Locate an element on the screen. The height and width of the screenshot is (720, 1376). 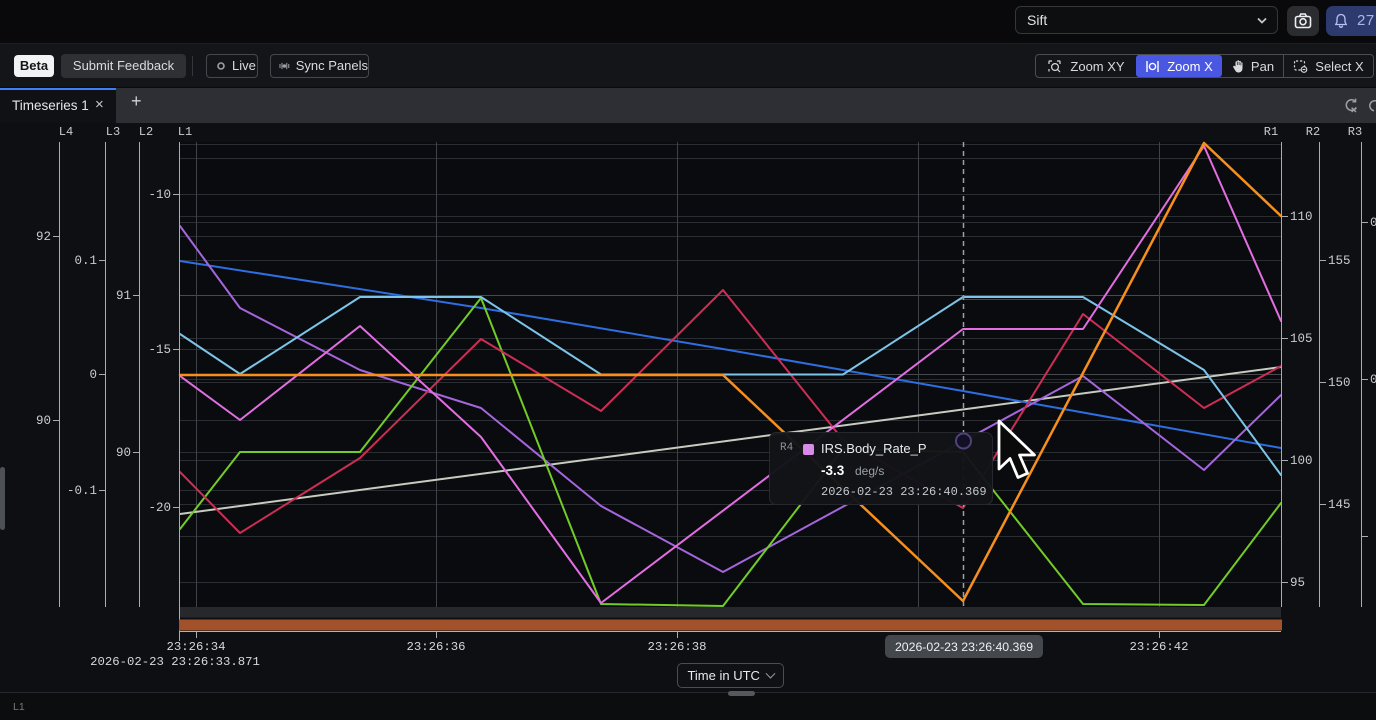
svg-text: 2026-02-23 23:26:40.369 is located at coordinates (964, 647).